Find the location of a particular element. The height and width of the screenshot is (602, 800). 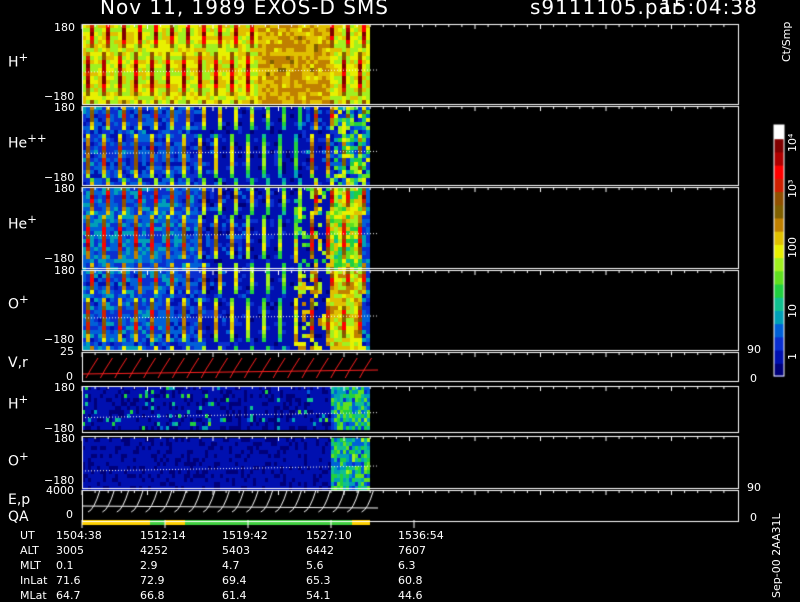

panel-label-o-plus-2: O+ is located at coordinates (18, 459).